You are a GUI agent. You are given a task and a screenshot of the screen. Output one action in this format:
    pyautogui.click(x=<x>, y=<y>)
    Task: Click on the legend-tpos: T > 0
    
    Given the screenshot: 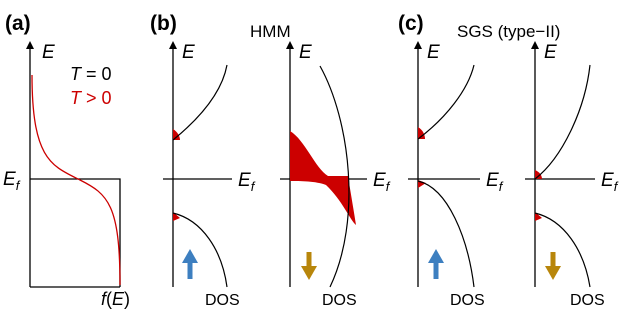 What is the action you would take?
    pyautogui.click(x=91, y=98)
    